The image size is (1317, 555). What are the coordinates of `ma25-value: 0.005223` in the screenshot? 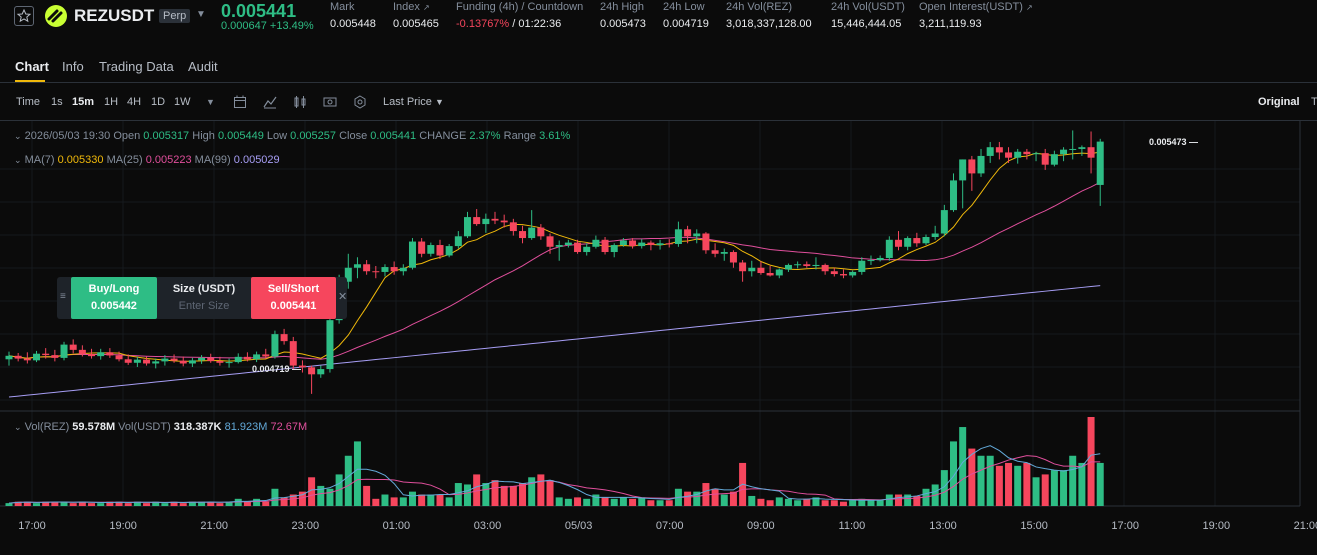 It's located at (168, 160).